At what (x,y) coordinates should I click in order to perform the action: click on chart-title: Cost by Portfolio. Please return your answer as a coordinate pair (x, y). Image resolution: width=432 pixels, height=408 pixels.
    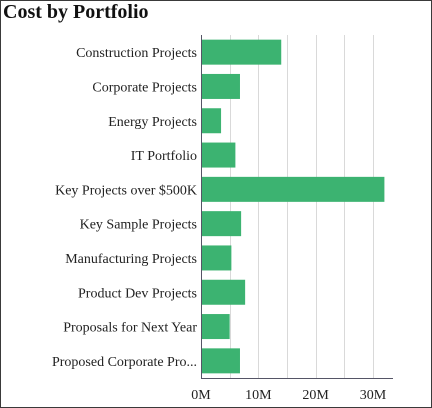
    Looking at the image, I should click on (76, 12).